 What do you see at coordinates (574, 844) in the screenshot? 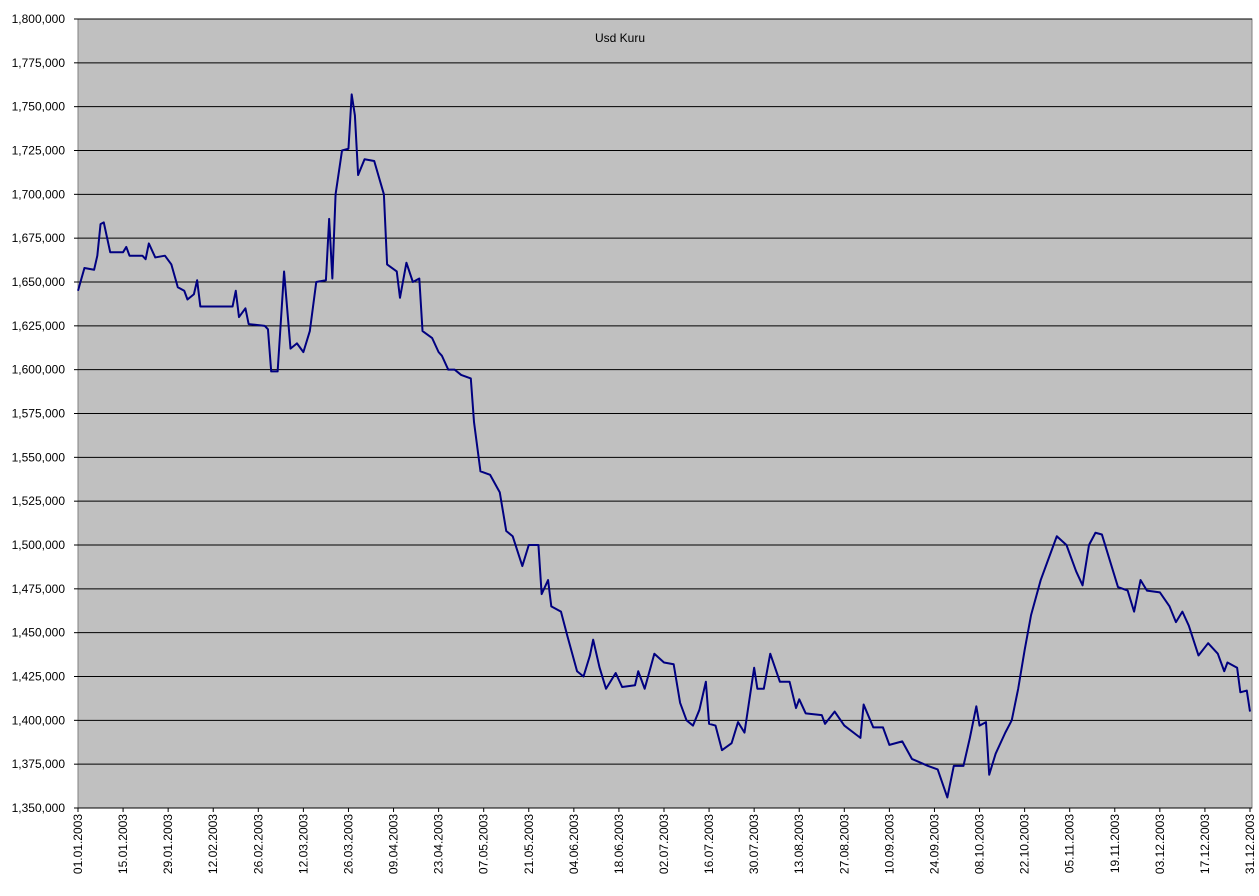
I see `x-tick-label: 04.06.2003` at bounding box center [574, 844].